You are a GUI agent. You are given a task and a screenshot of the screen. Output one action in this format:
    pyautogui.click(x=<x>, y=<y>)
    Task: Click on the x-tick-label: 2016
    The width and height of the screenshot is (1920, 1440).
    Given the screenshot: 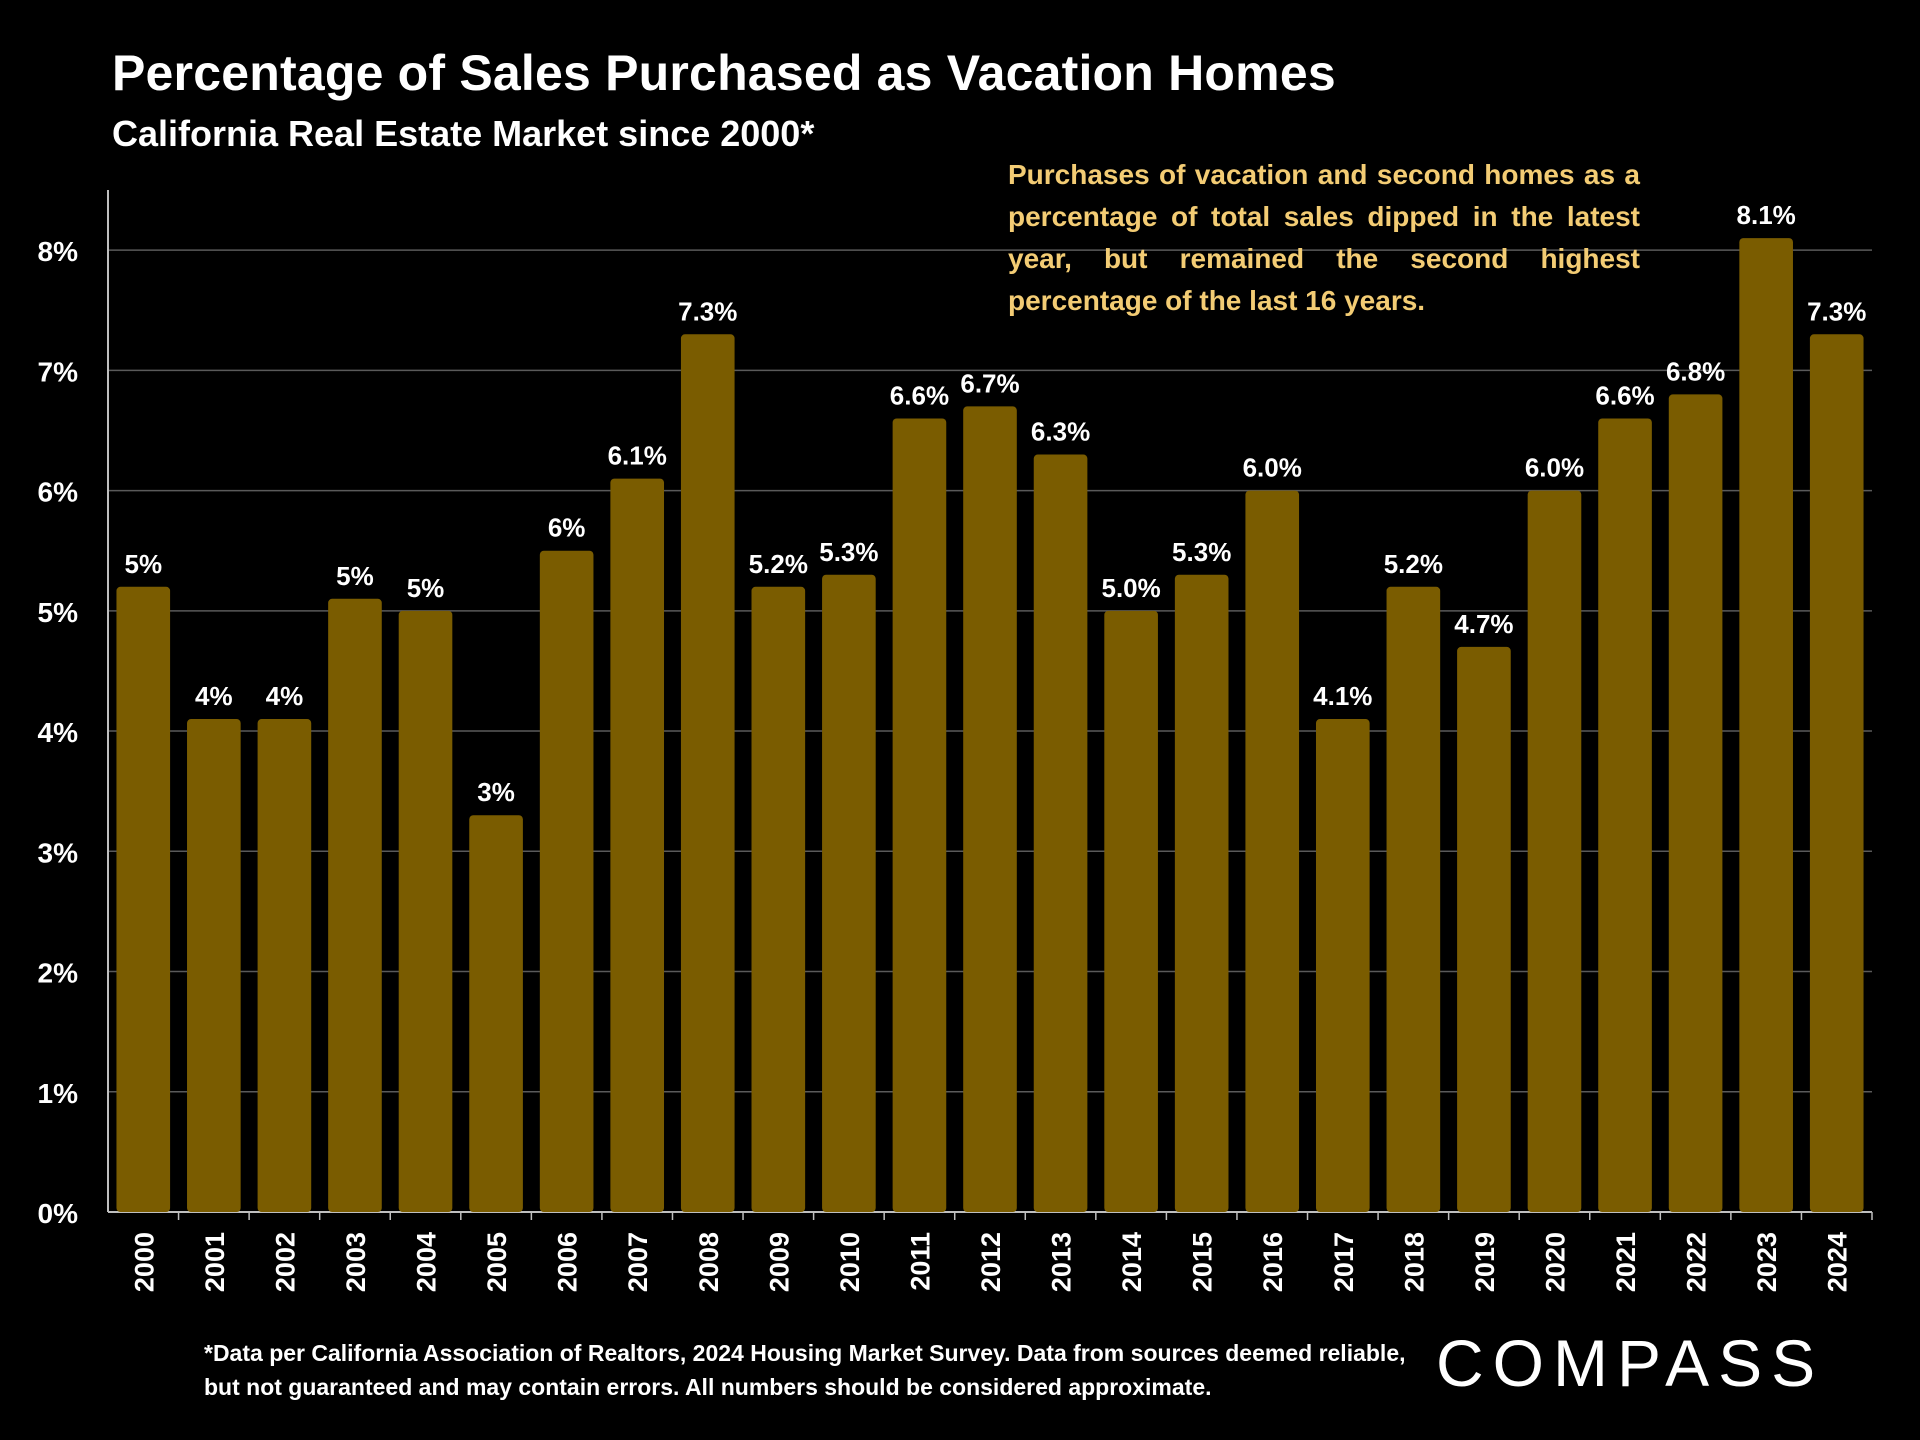 What is the action you would take?
    pyautogui.click(x=1273, y=1262)
    